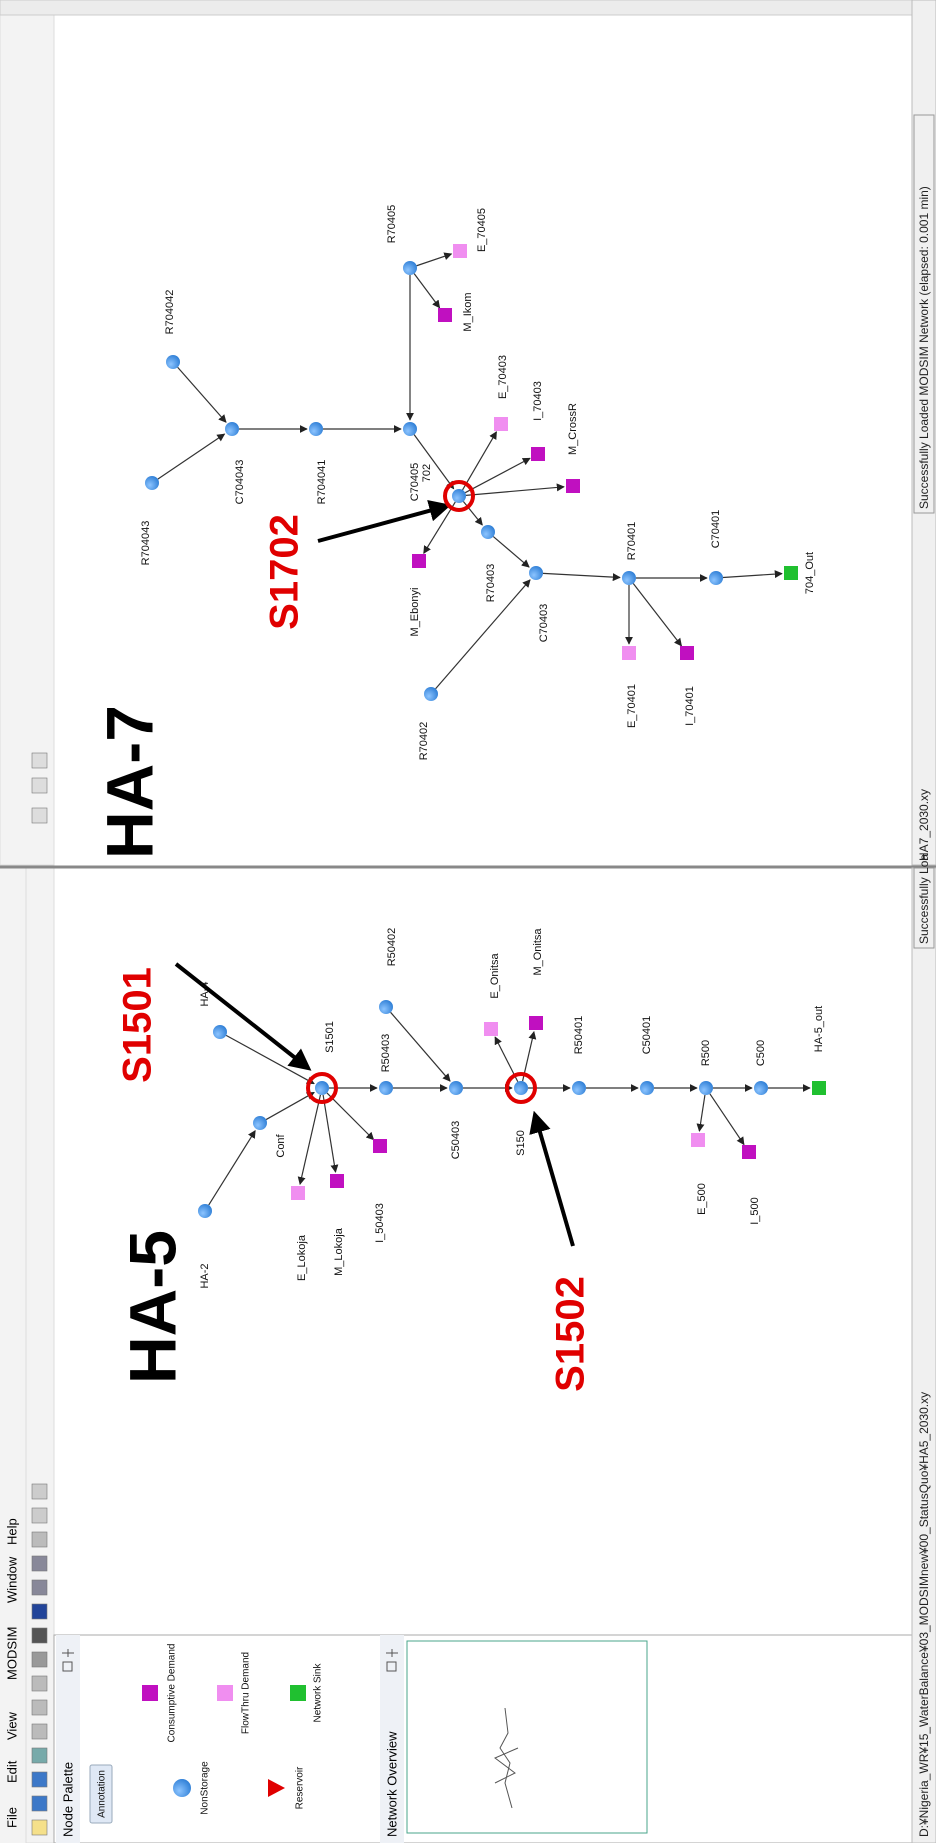 This screenshot has width=936, height=1843. What do you see at coordinates (11, 1725) in the screenshot?
I see `menu-item: View` at bounding box center [11, 1725].